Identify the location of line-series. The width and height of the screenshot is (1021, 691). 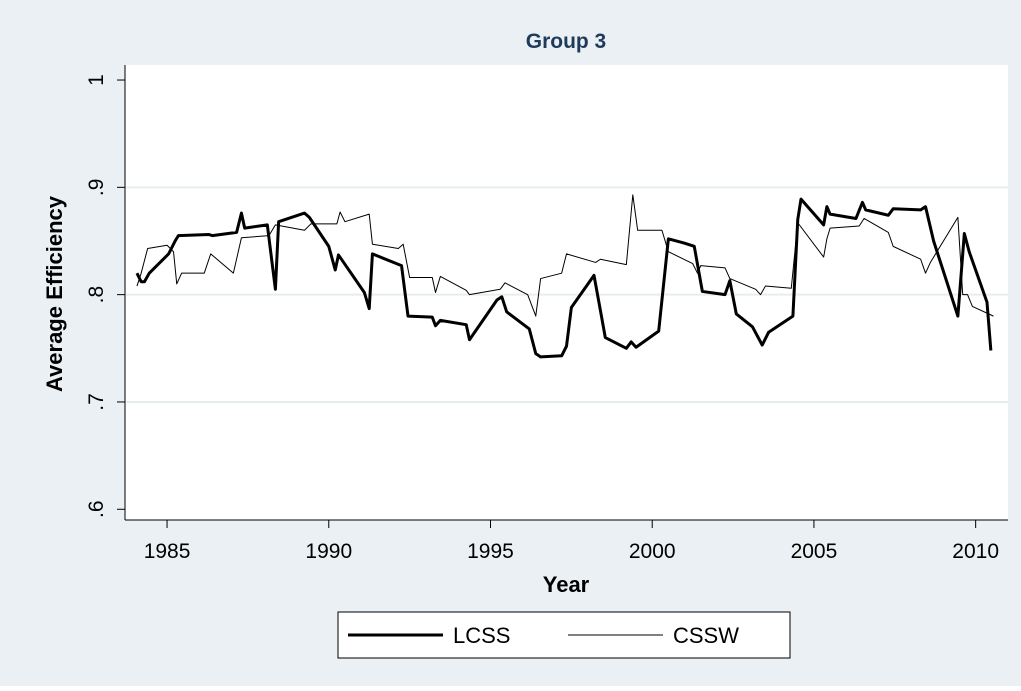
(565, 255).